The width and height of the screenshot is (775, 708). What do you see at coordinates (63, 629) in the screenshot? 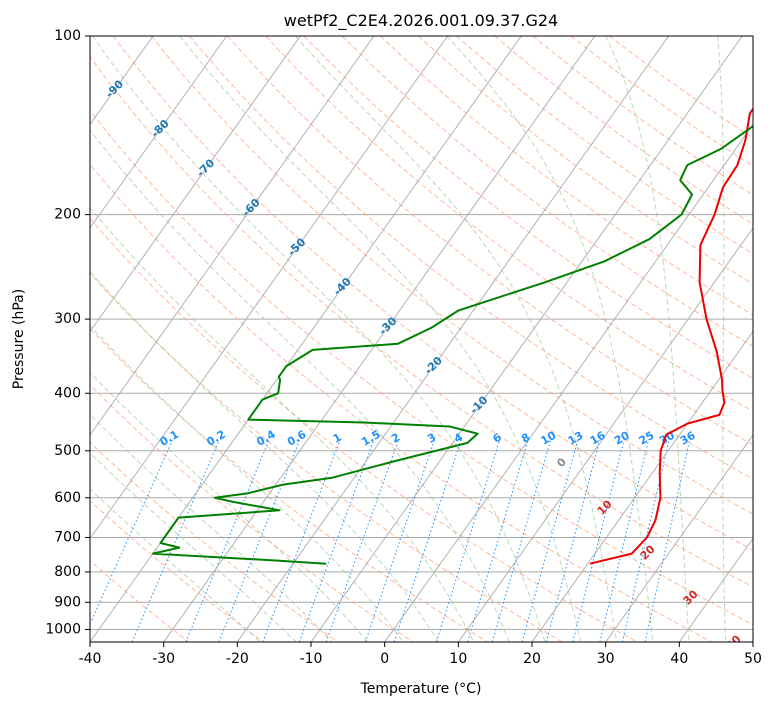
I see `y-tick-label: 1000` at bounding box center [63, 629].